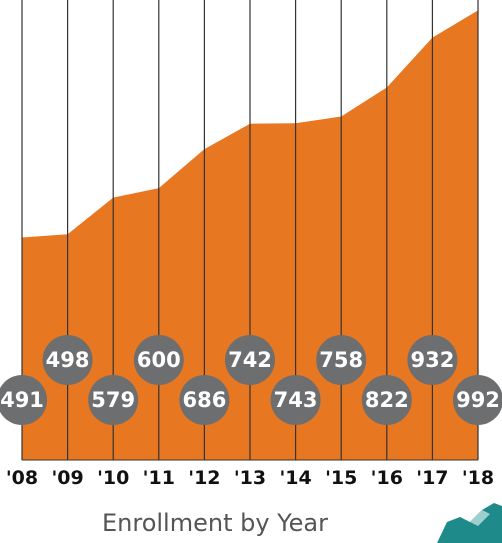  I want to click on value-label: 491, so click(22, 400).